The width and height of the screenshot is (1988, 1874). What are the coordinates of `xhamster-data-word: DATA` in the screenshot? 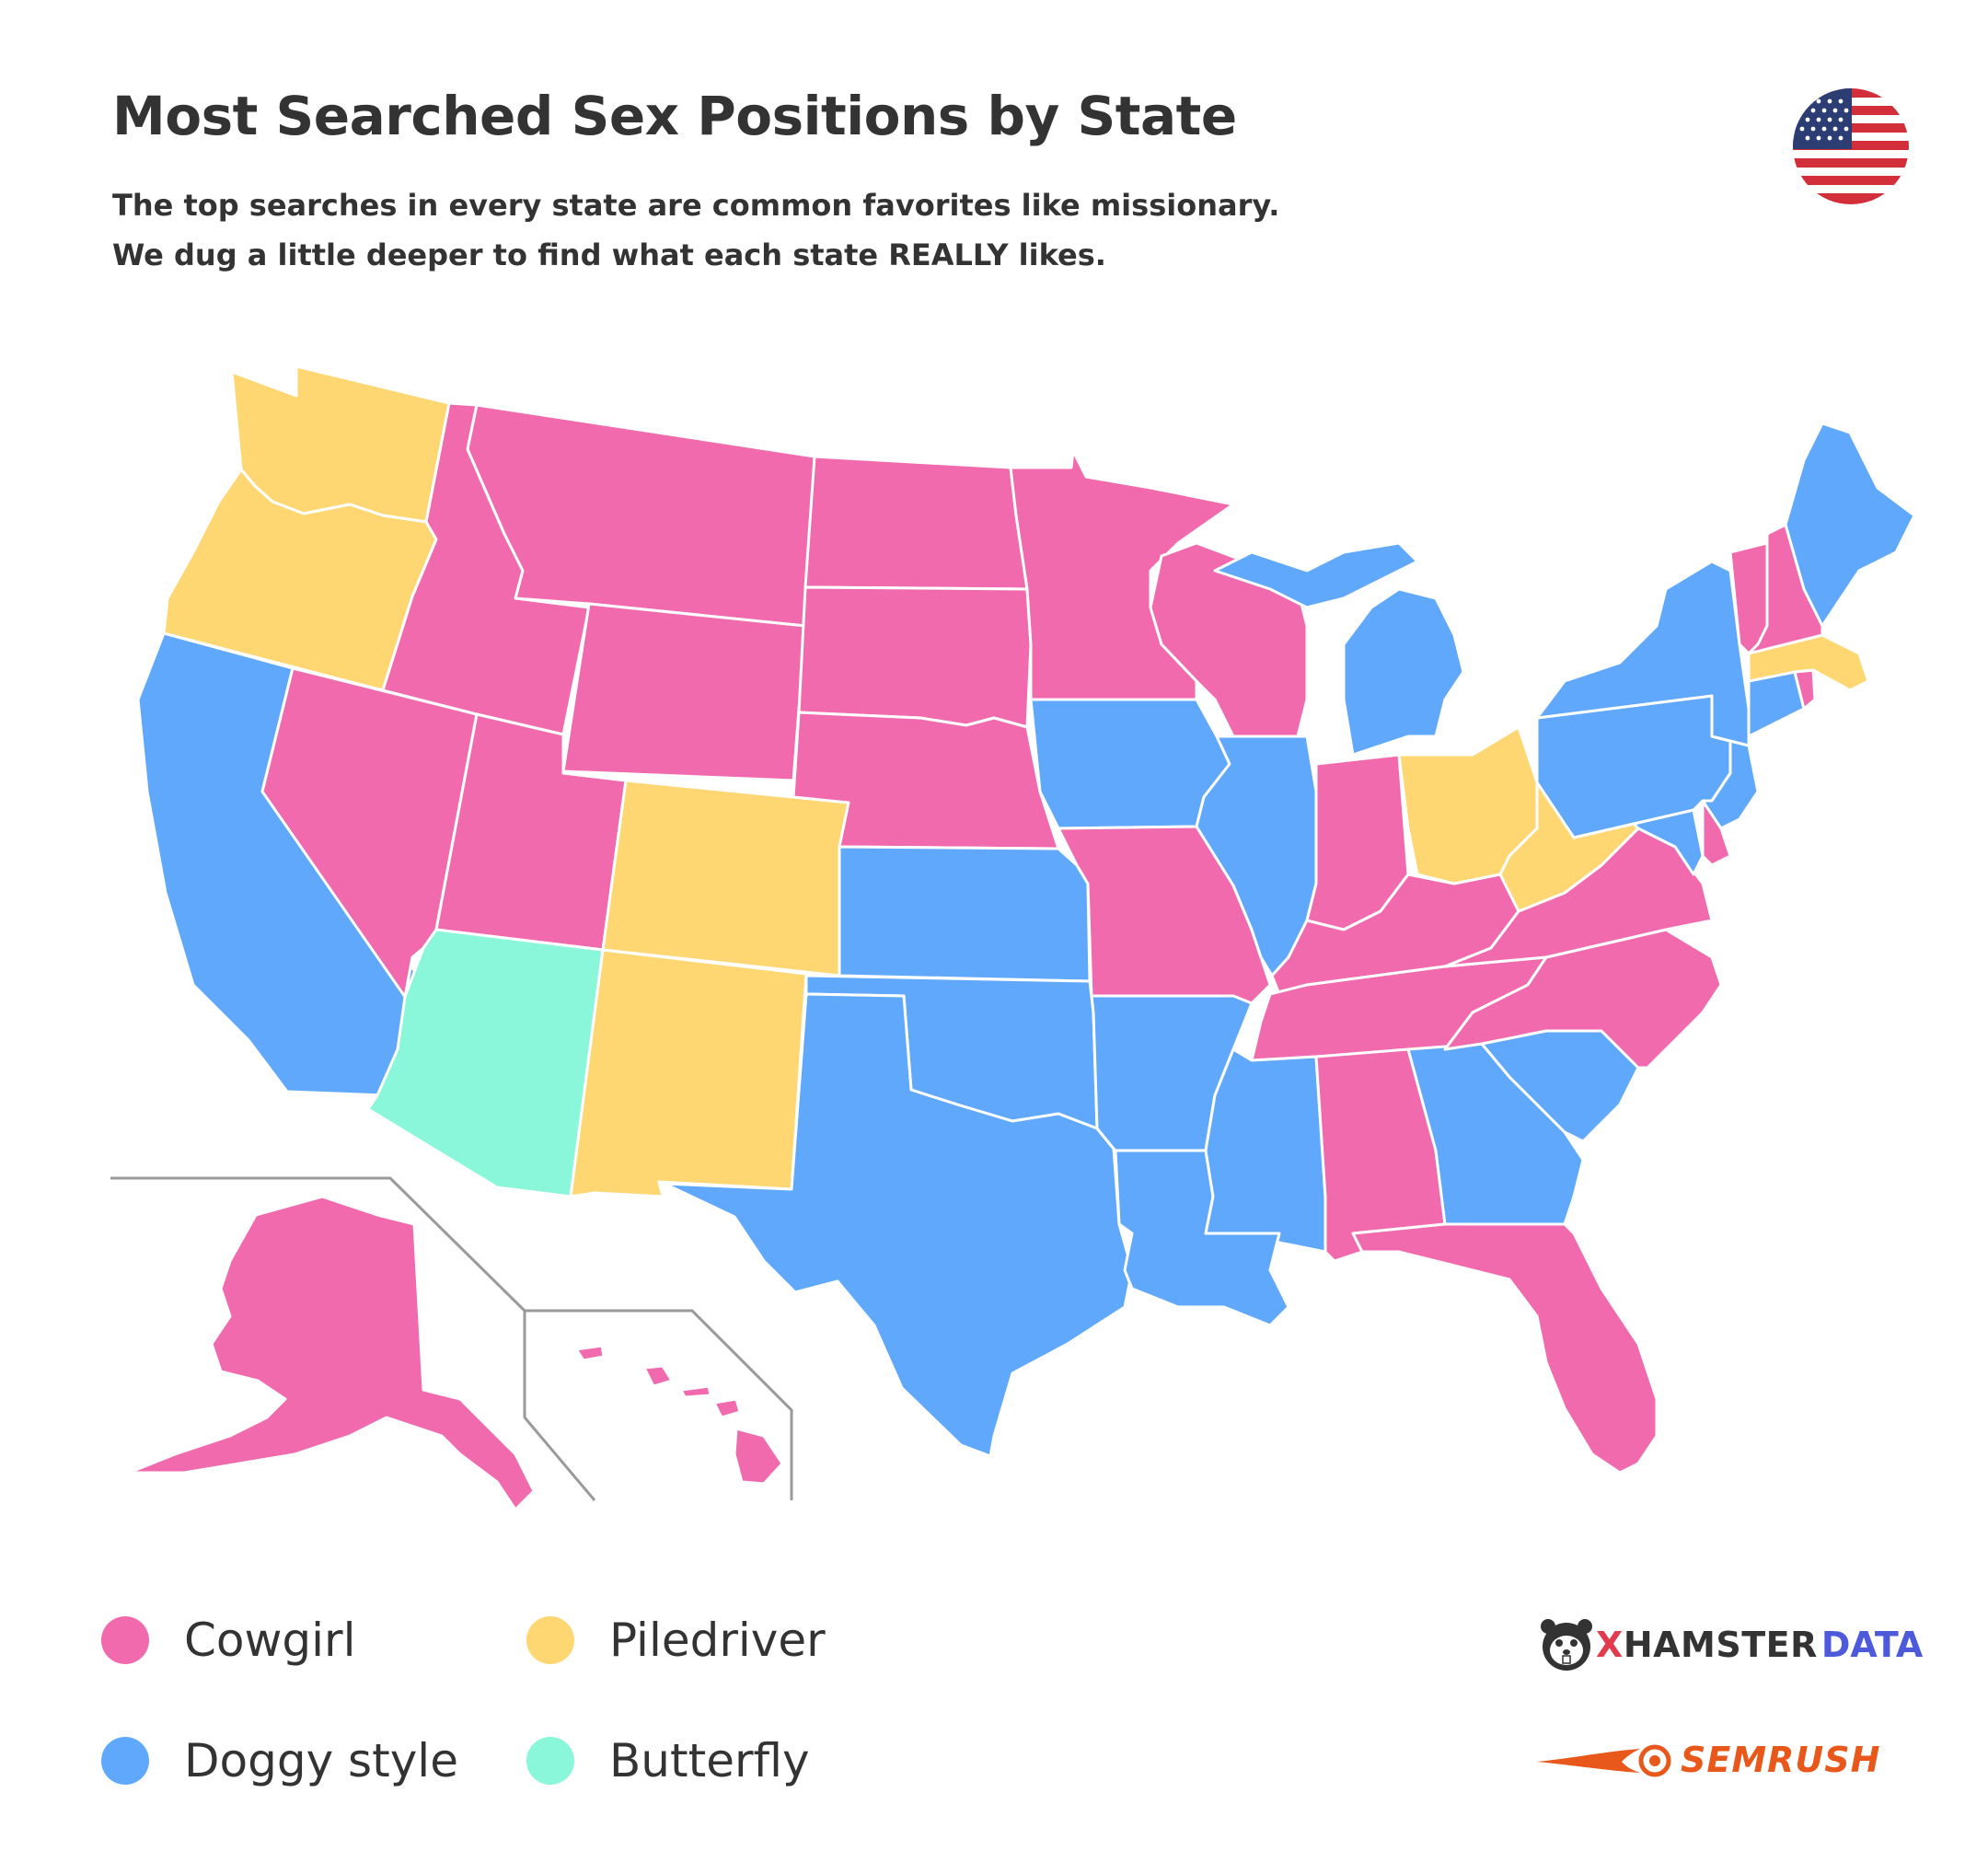 It's located at (1872, 1645).